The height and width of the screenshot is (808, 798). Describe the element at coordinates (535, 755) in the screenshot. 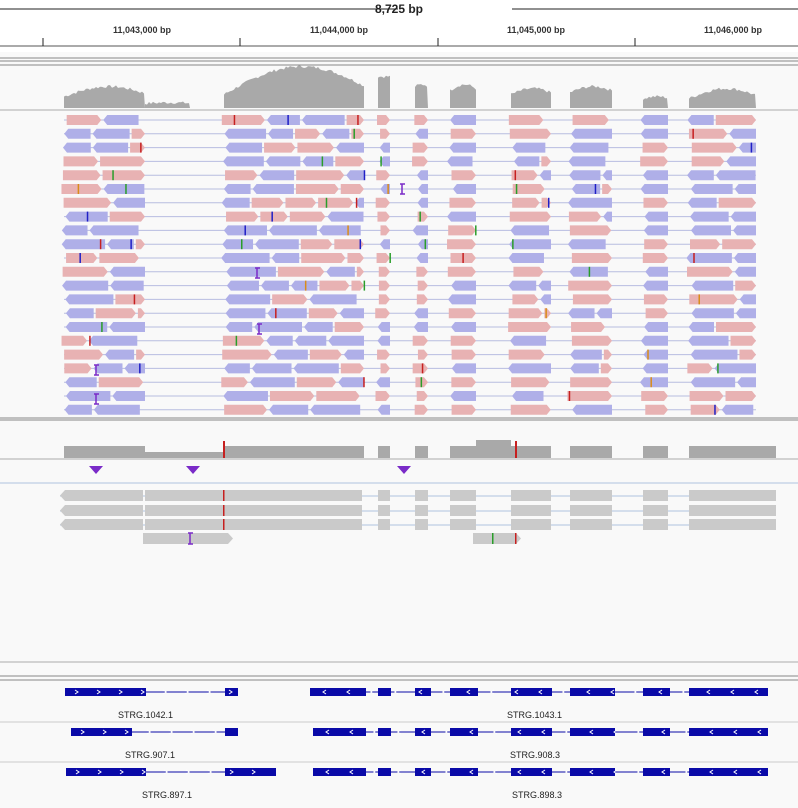

I see `gene-label: STRG.908.3` at that location.